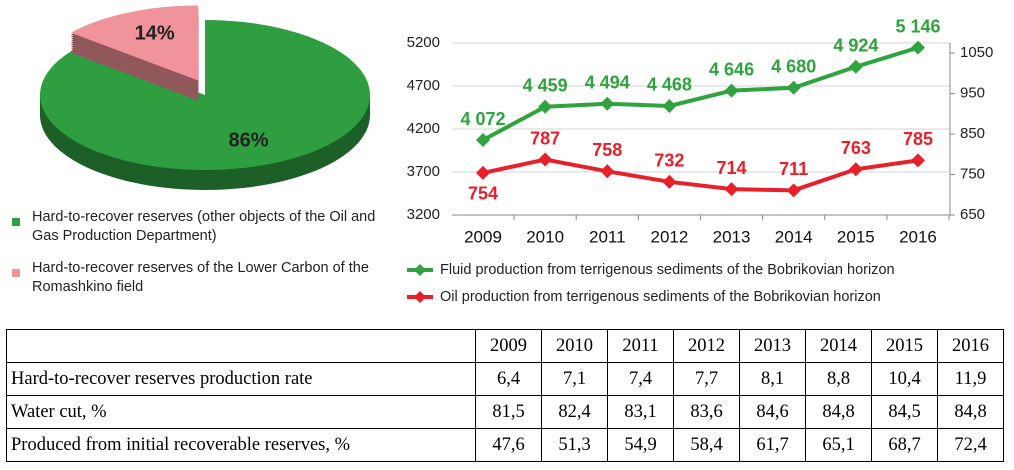 The width and height of the screenshot is (1014, 470). What do you see at coordinates (249, 140) in the screenshot?
I see `pie-label: 86%` at bounding box center [249, 140].